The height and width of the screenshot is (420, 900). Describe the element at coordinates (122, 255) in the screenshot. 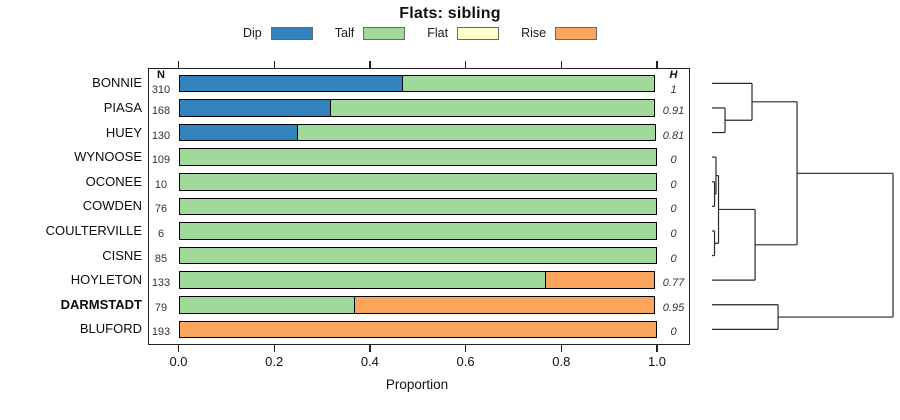

I see `category-label: CISNE` at that location.